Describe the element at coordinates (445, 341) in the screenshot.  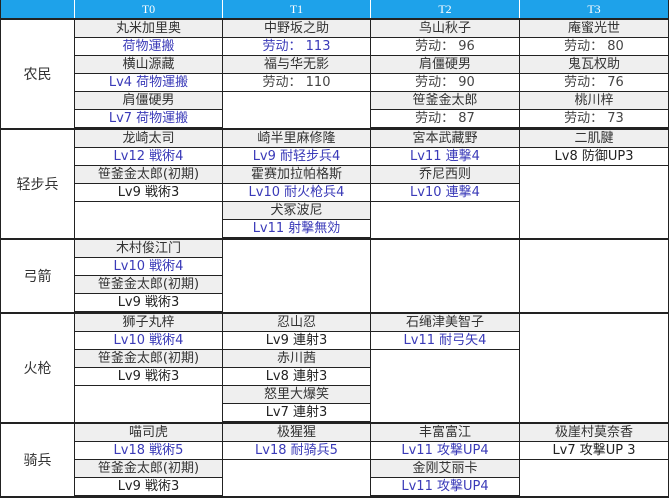
I see `unit-skill: Lv11 耐弓矢4` at that location.